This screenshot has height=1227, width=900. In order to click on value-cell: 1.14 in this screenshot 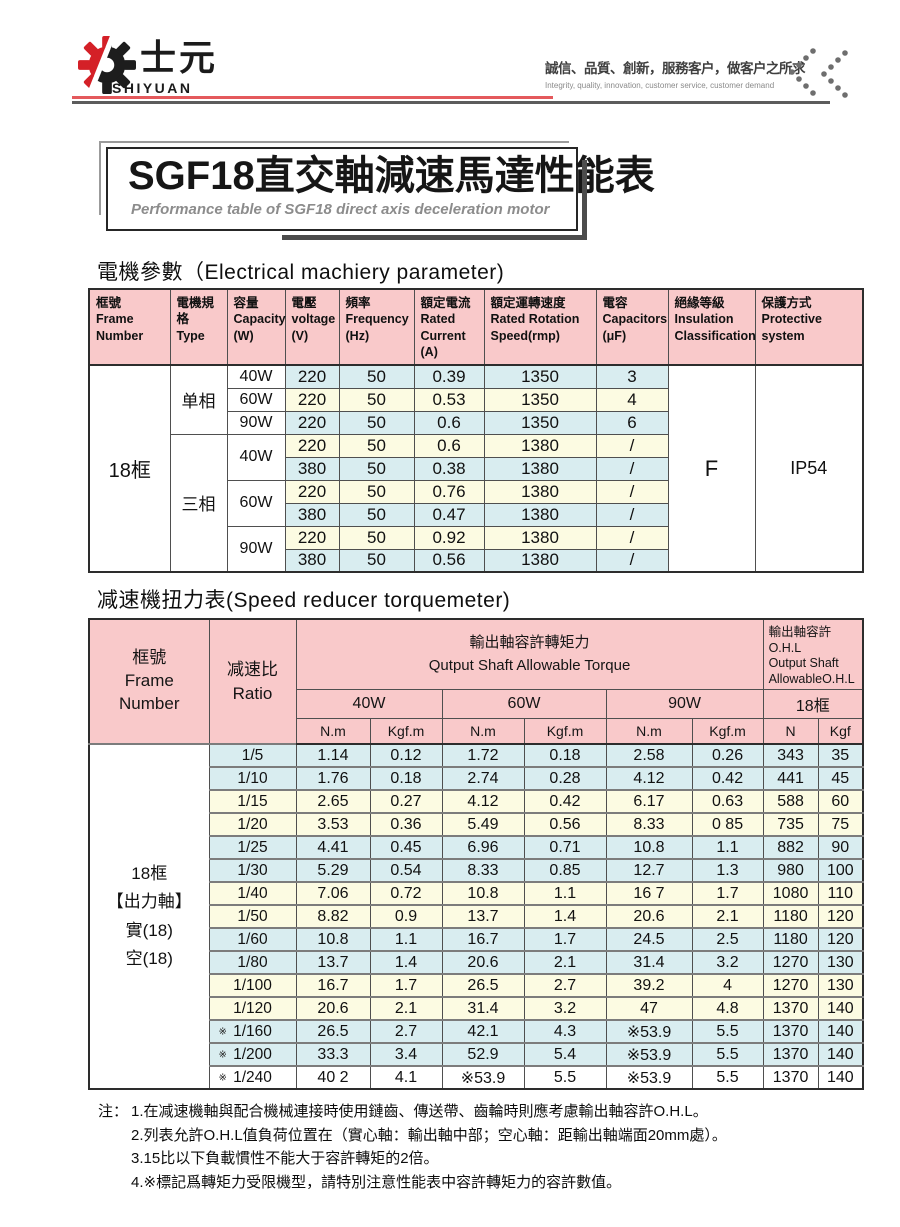, I will do `click(333, 755)`.